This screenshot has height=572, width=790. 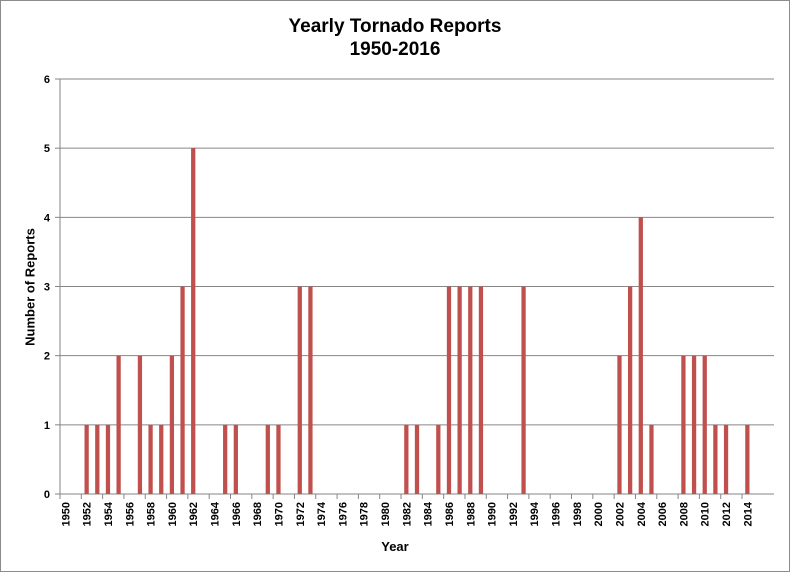 What do you see at coordinates (237, 514) in the screenshot?
I see `x-tick-label: 1966` at bounding box center [237, 514].